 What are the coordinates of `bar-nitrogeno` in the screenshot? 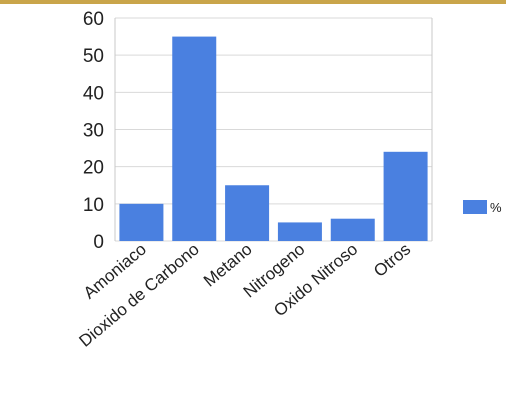 It's located at (299, 231).